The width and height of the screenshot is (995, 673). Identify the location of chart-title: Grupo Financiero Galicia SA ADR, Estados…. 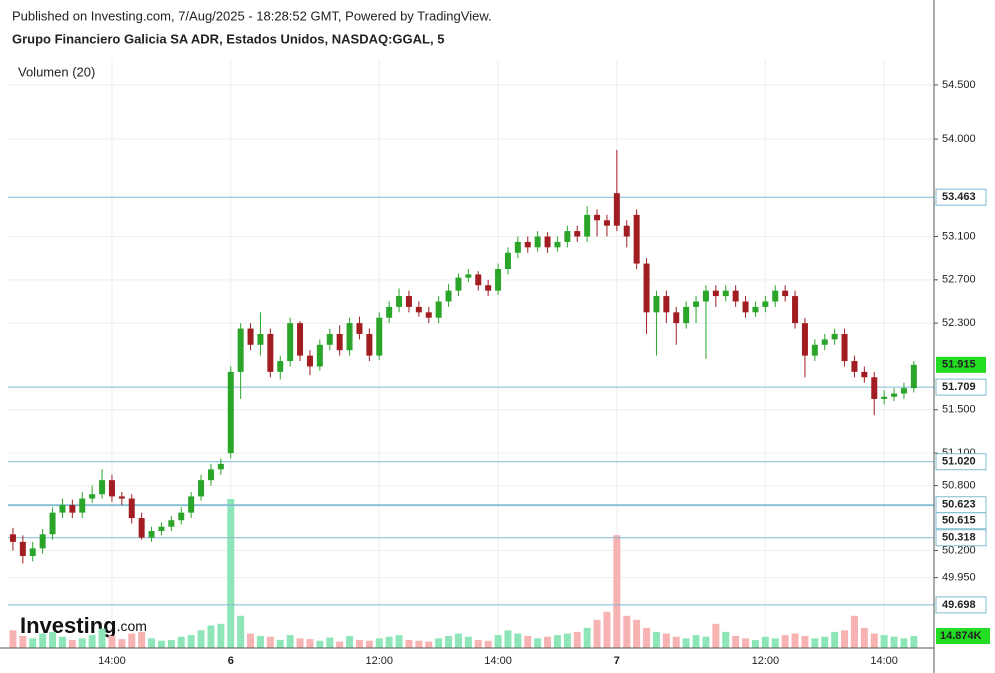
(228, 38).